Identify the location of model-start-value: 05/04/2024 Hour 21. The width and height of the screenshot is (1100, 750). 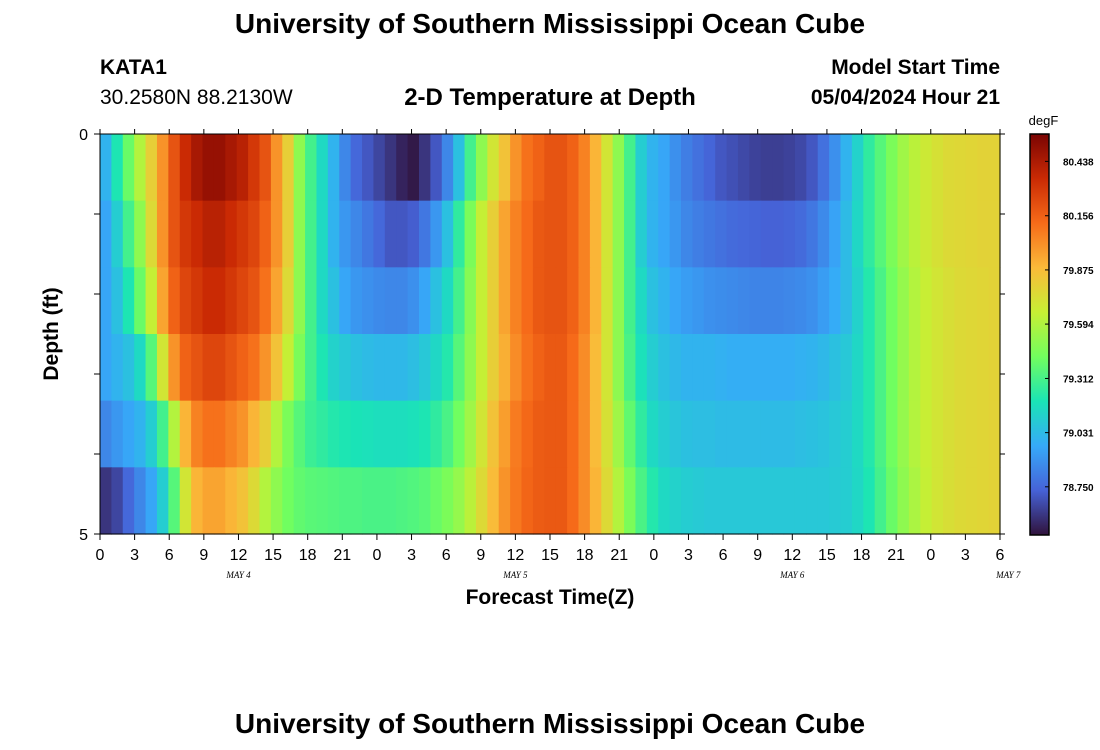
(905, 97).